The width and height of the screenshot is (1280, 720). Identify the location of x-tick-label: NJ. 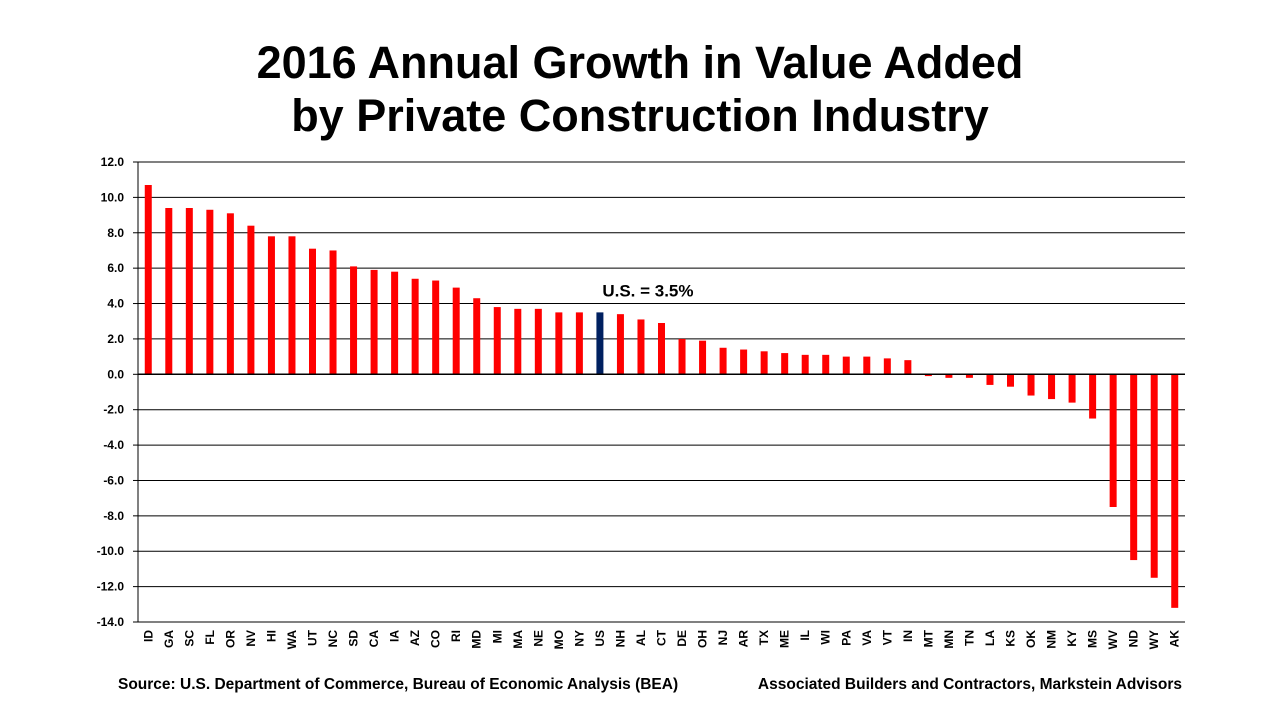
(723, 637).